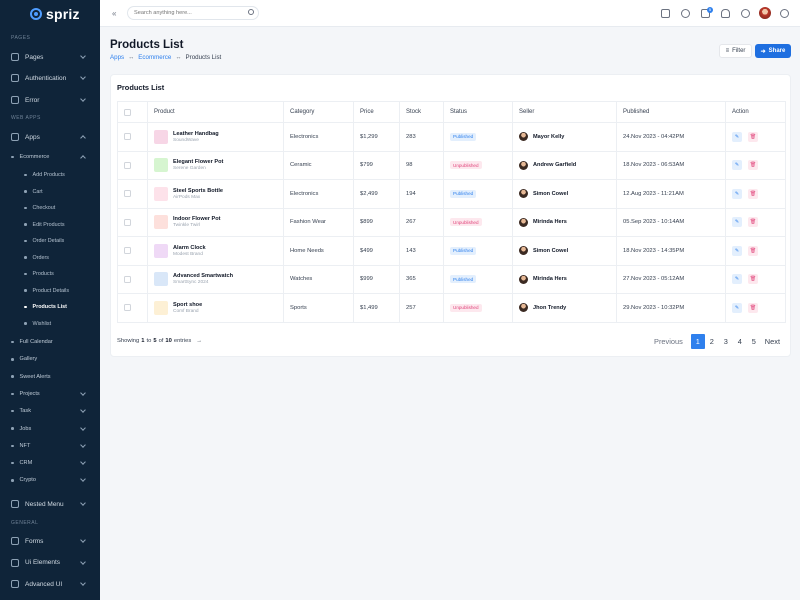 The width and height of the screenshot is (800, 600). Describe the element at coordinates (50, 208) in the screenshot. I see `sidebar-item-checkout: Checkout` at that location.